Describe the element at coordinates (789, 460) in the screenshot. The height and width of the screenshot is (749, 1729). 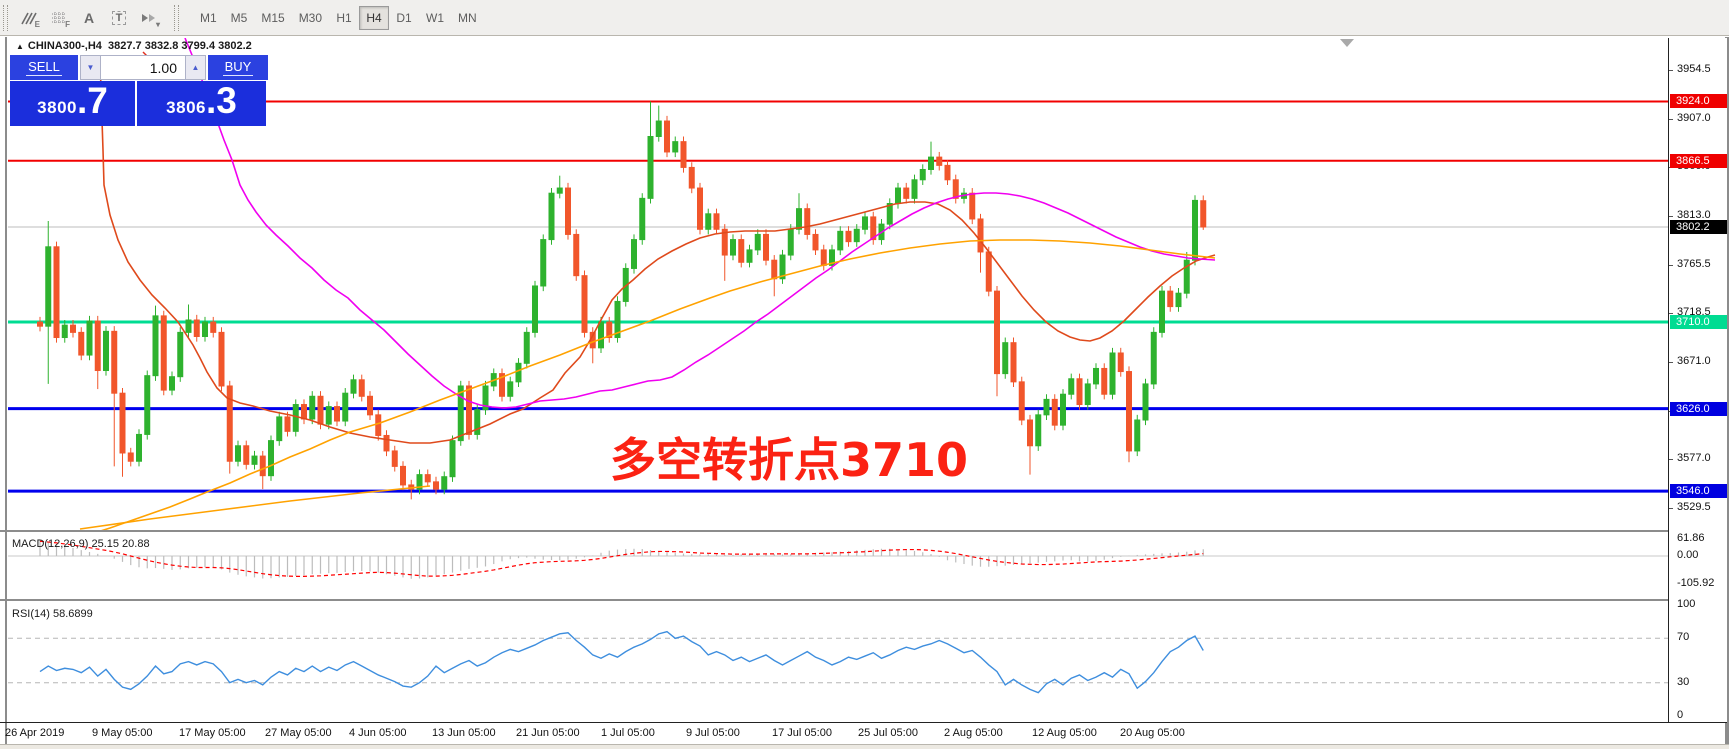
I see `chart-annotation-text: 多空转折点3710` at that location.